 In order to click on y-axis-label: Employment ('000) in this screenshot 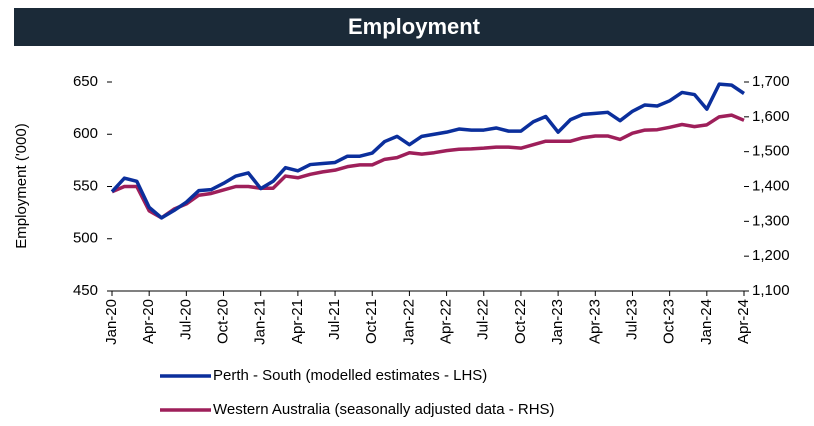, I will do `click(21, 185)`.